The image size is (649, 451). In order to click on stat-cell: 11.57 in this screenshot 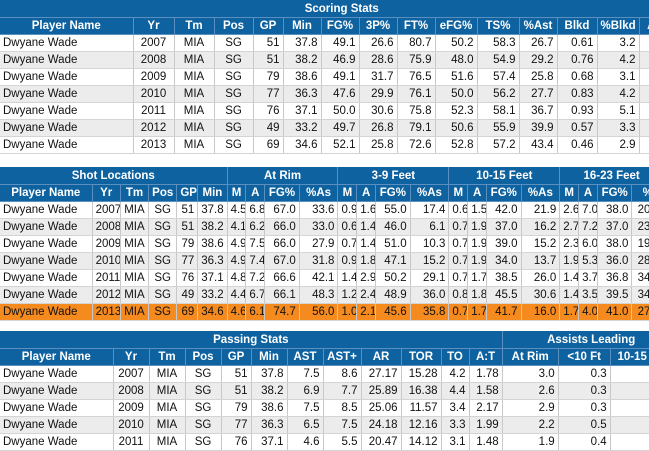, I will do `click(421, 408)`.